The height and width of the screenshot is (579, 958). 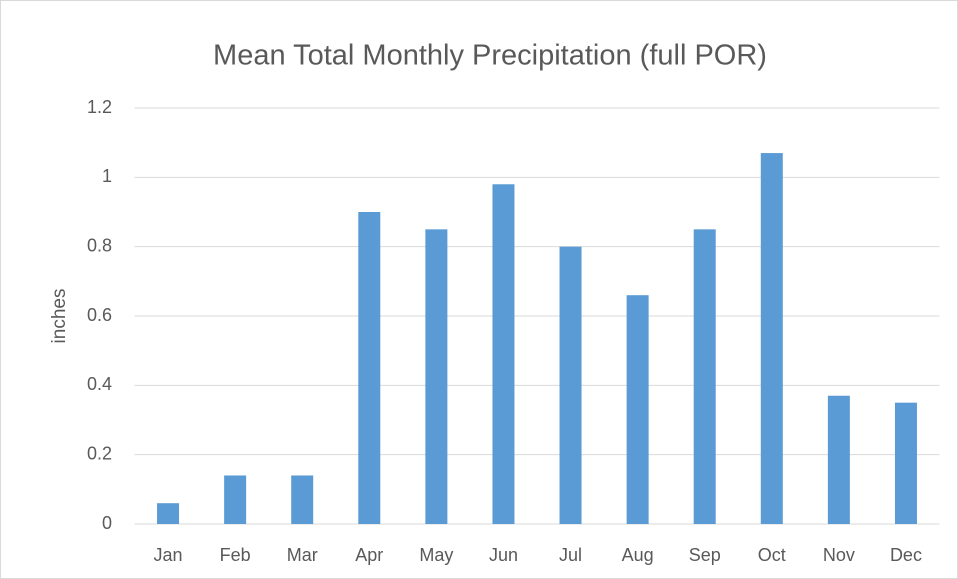 What do you see at coordinates (369, 555) in the screenshot?
I see `x-tick-label: Apr` at bounding box center [369, 555].